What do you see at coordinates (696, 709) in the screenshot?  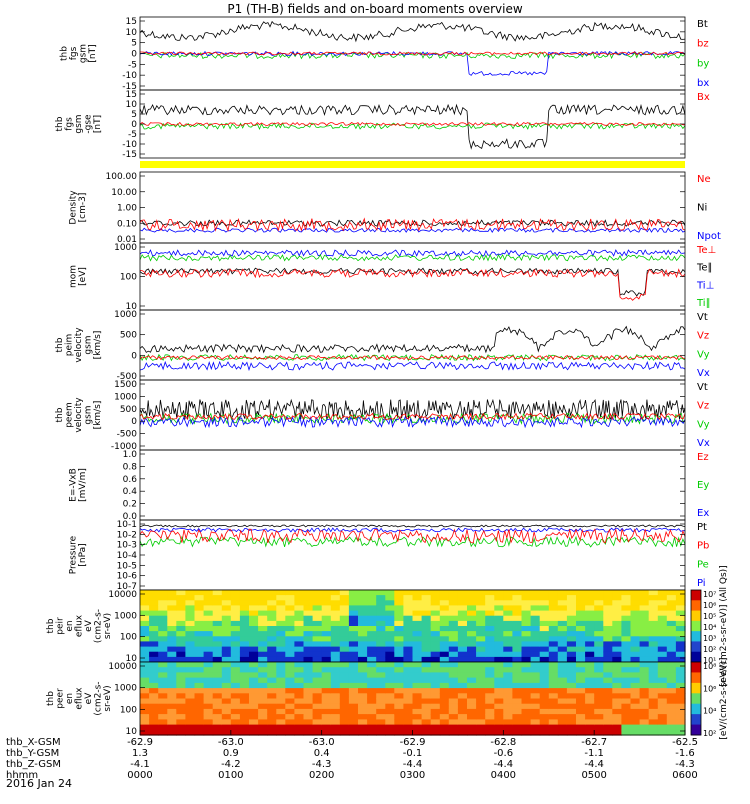 I see `colorbar-segment` at bounding box center [696, 709].